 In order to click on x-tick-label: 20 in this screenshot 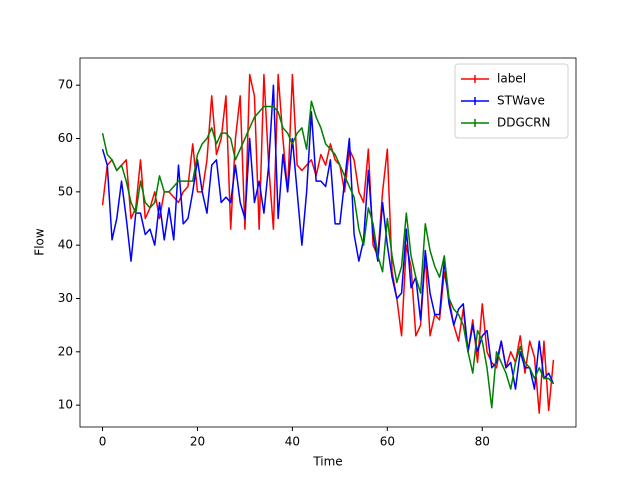, I will do `click(197, 442)`.